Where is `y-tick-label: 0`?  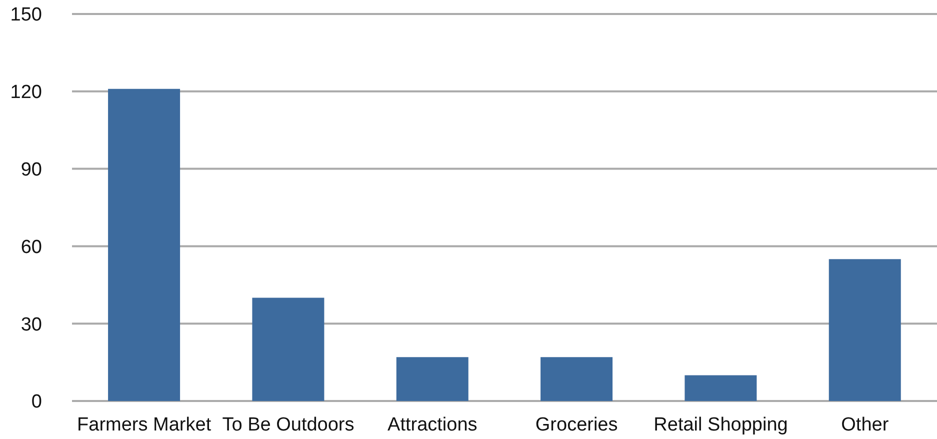 y-tick-label: 0 is located at coordinates (36, 402).